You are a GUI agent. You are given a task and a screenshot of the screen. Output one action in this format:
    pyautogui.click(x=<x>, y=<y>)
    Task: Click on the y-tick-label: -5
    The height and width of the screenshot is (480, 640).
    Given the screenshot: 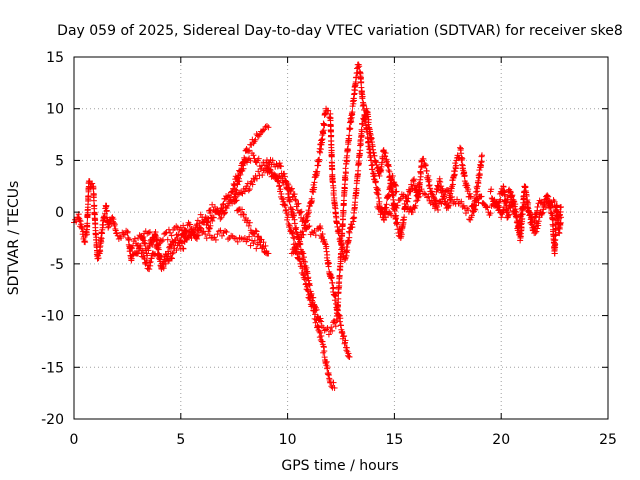 What is the action you would take?
    pyautogui.click(x=57, y=265)
    